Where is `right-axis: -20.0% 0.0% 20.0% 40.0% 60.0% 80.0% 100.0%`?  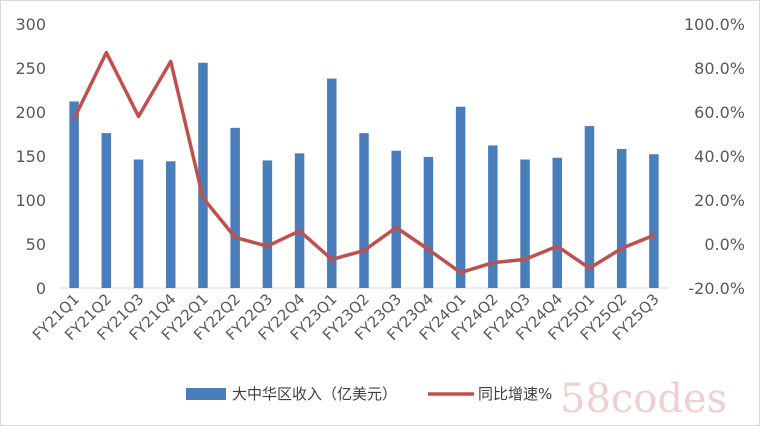
right-axis: -20.0% 0.0% 20.0% 40.0% 60.0% 80.0% 100.0% is located at coordinates (714, 156).